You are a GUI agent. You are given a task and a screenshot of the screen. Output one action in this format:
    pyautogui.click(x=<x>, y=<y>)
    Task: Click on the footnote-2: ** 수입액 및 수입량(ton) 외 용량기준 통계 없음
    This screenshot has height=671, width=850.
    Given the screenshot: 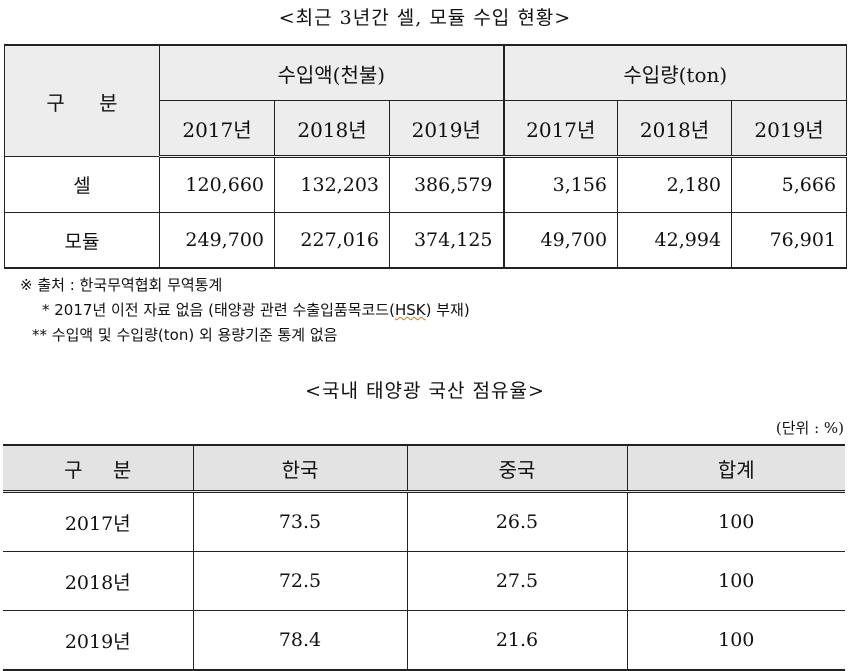 What is the action you would take?
    pyautogui.click(x=185, y=335)
    